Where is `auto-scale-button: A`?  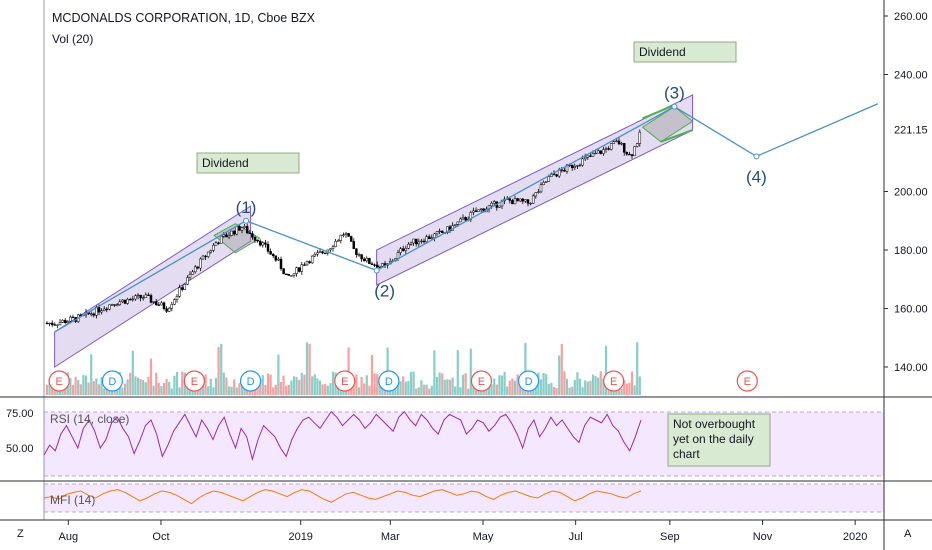 auto-scale-button: A is located at coordinates (908, 534).